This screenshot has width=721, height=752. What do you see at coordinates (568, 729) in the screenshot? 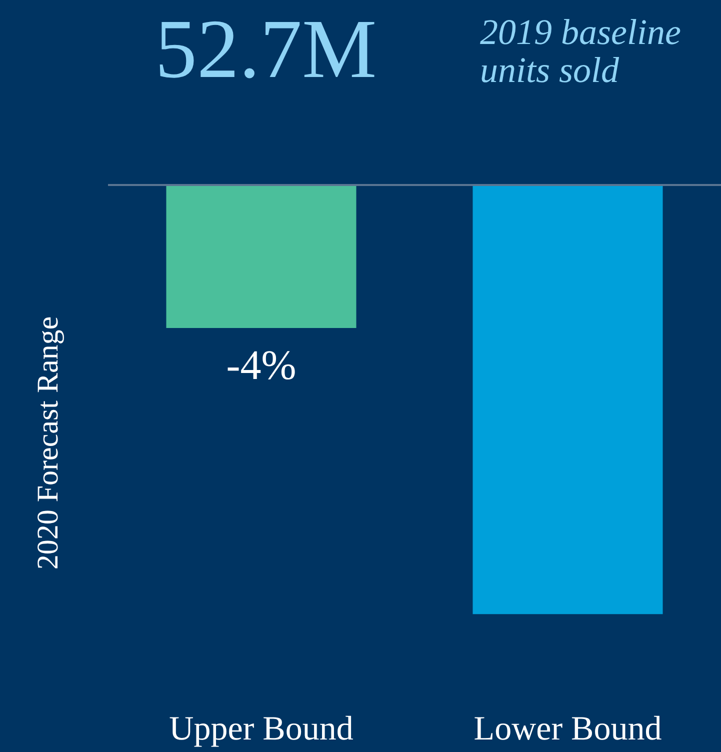
I see `x-tick-label: Lower Bound` at bounding box center [568, 729].